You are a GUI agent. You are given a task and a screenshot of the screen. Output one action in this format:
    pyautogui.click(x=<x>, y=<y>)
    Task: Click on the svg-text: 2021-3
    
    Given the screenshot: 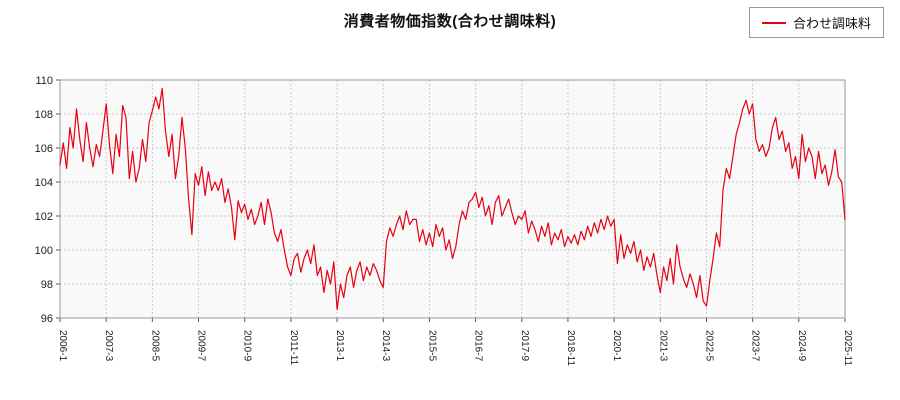 What is the action you would take?
    pyautogui.click(x=662, y=346)
    